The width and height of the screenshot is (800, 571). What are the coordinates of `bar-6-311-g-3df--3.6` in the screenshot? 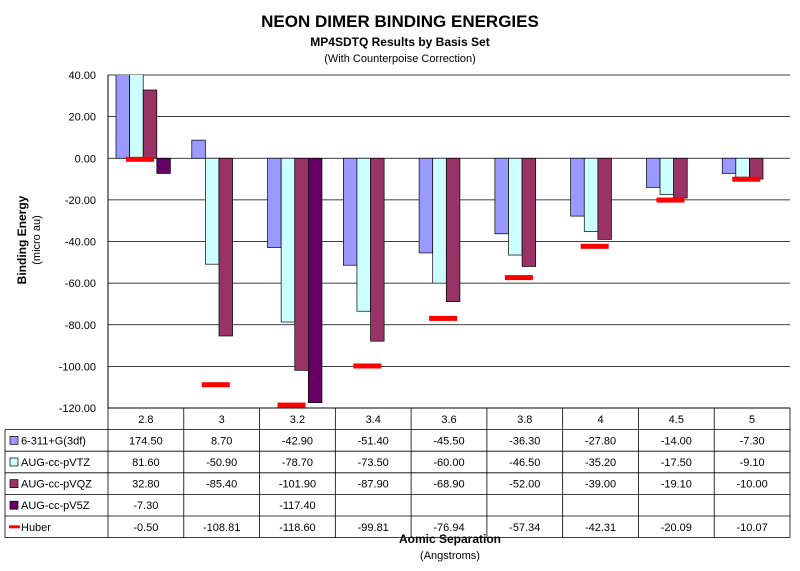 It's located at (426, 205).